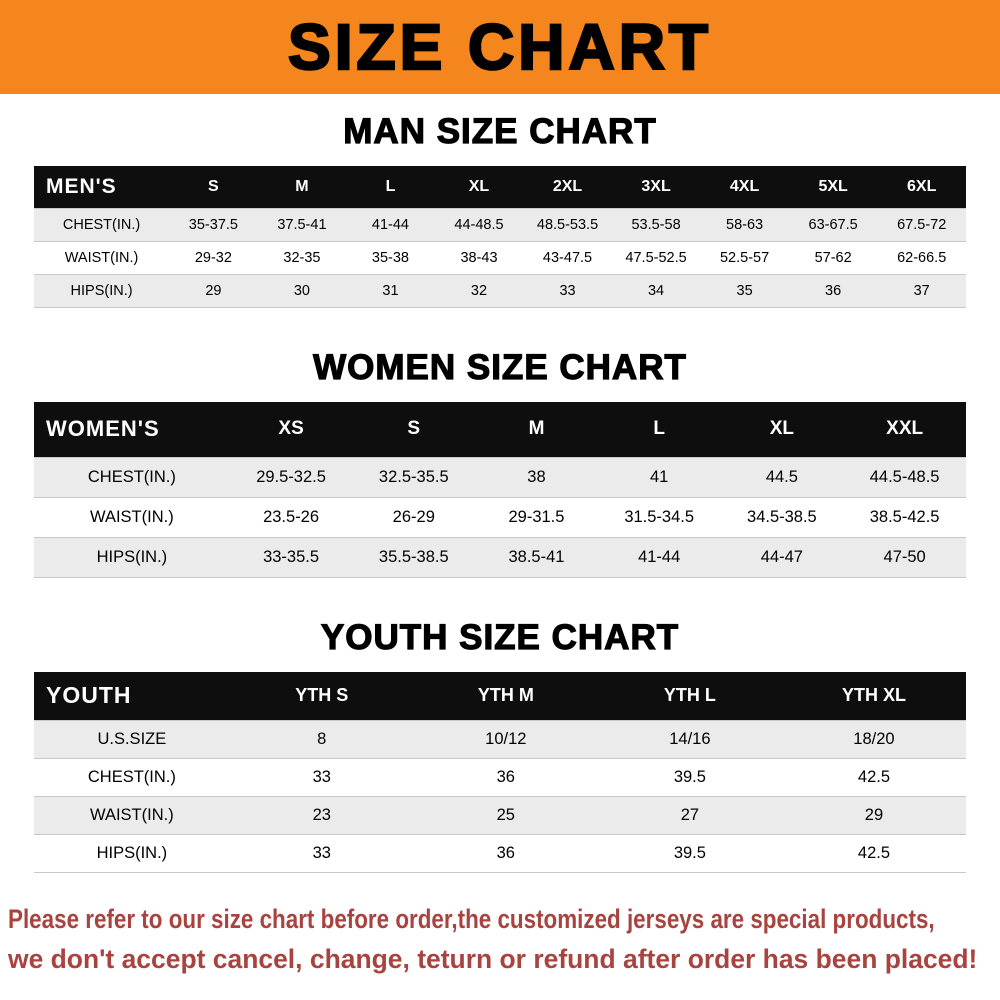 The width and height of the screenshot is (1000, 1000). Describe the element at coordinates (567, 258) in the screenshot. I see `value-cell: 43-47.5` at that location.